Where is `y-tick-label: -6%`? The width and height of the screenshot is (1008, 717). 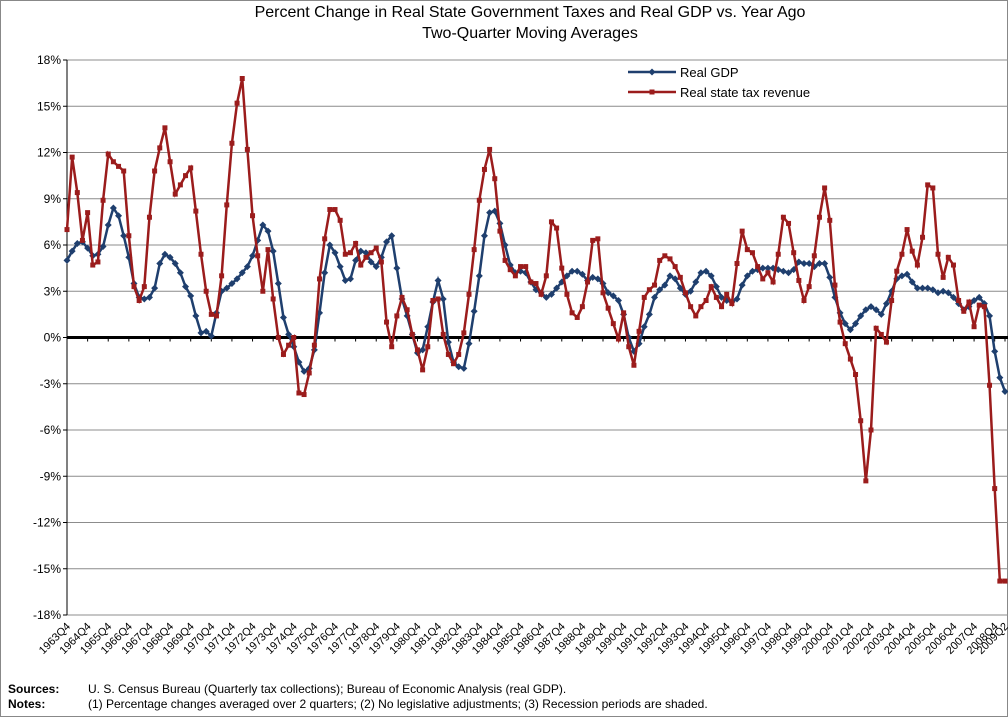
y-tick-label: -6% is located at coordinates (51, 430).